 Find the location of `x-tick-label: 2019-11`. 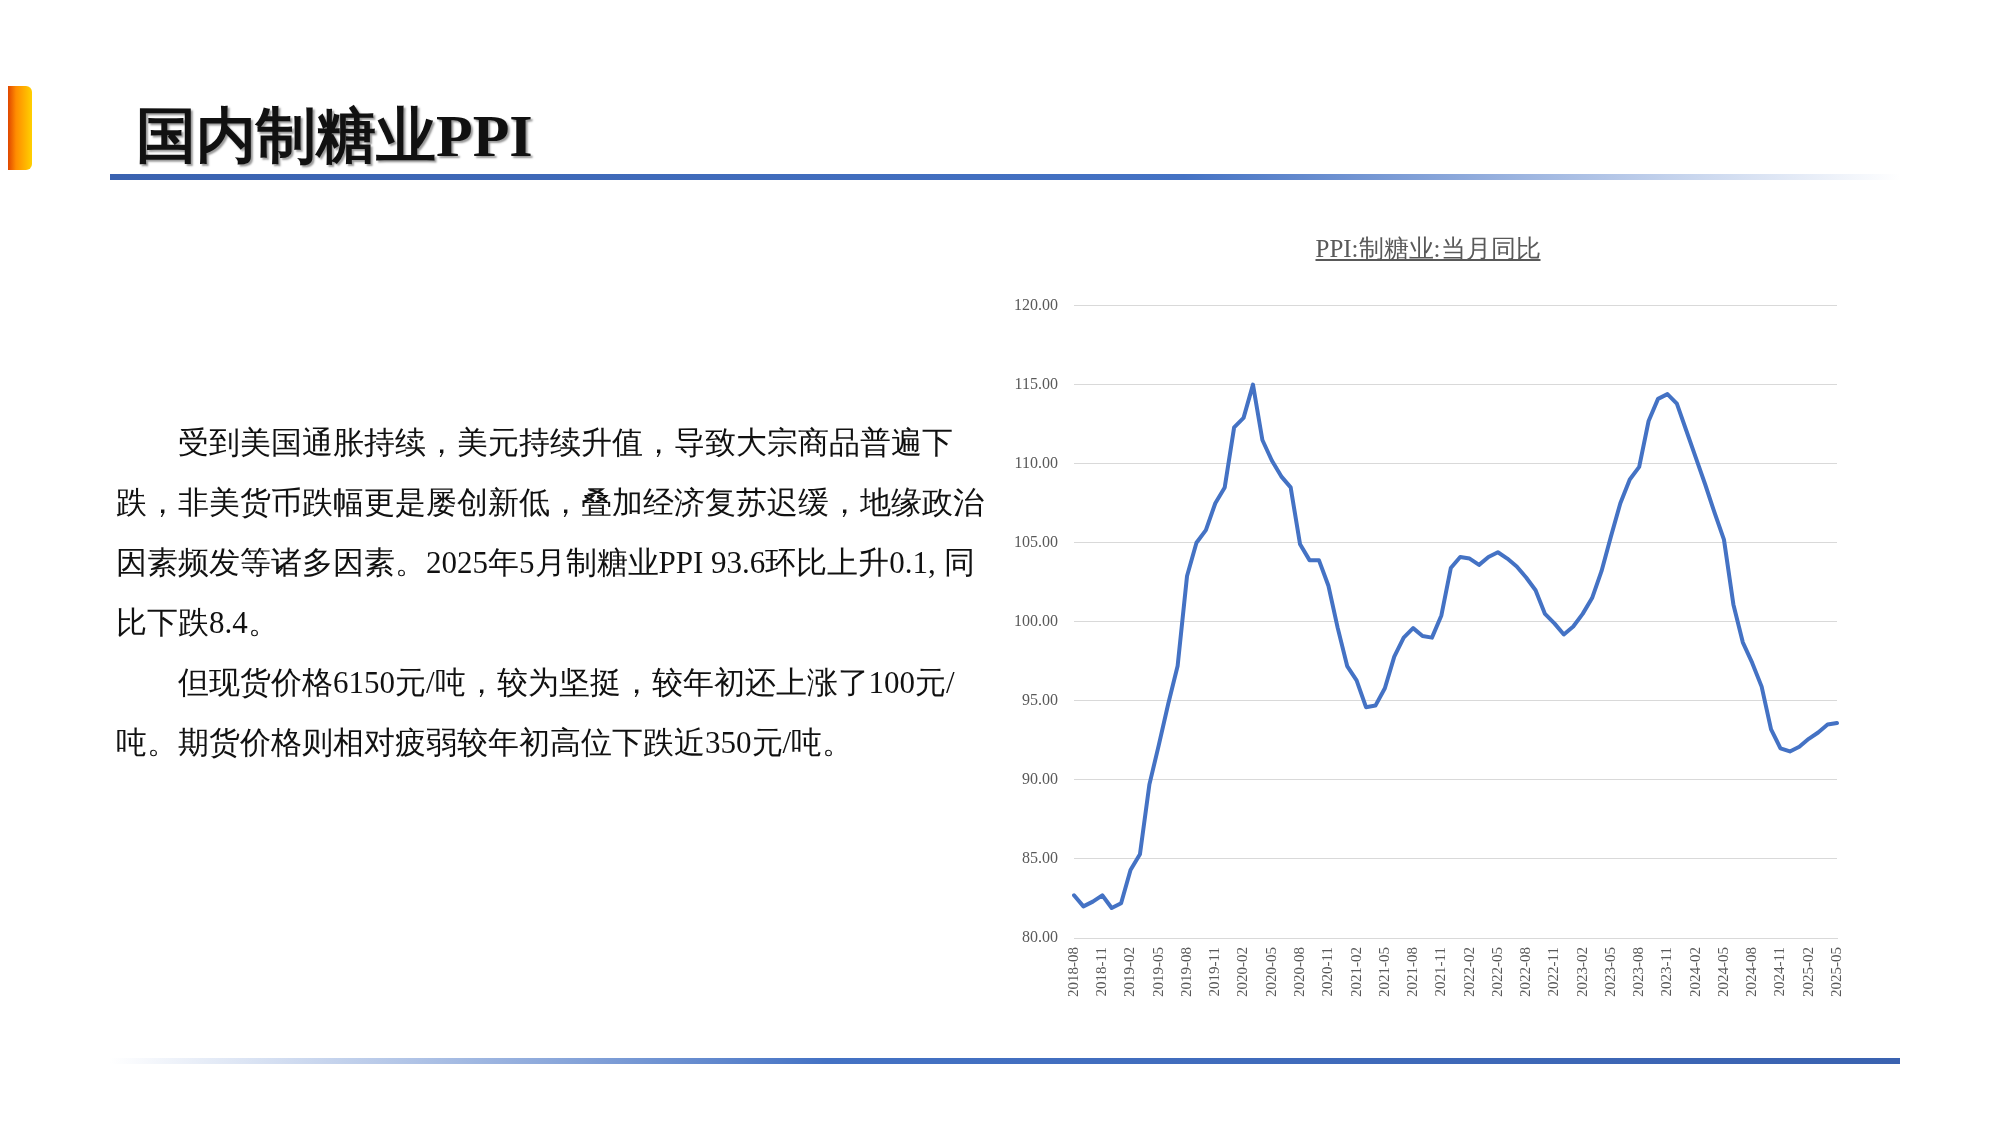

x-tick-label: 2019-11 is located at coordinates (1214, 972).